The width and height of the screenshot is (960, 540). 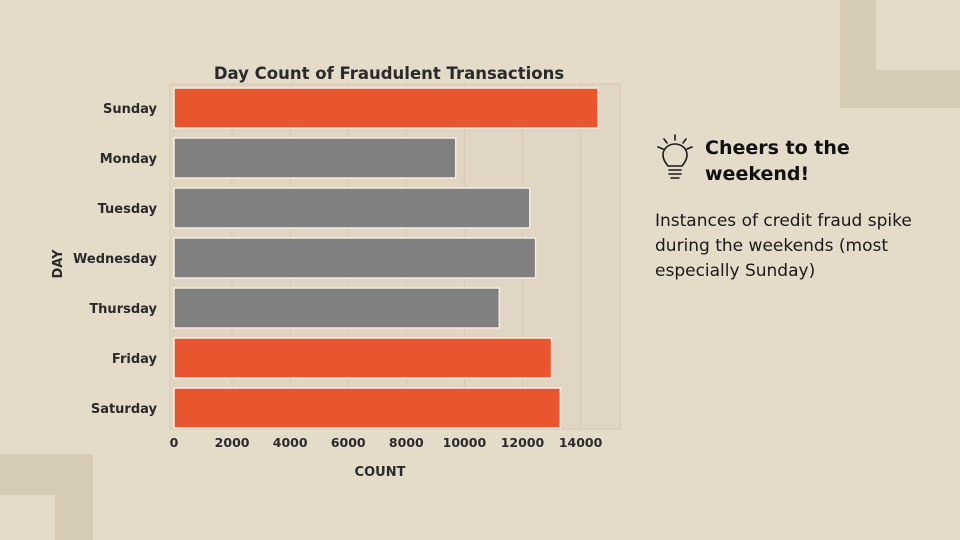 I want to click on bar-sunday, so click(x=386, y=108).